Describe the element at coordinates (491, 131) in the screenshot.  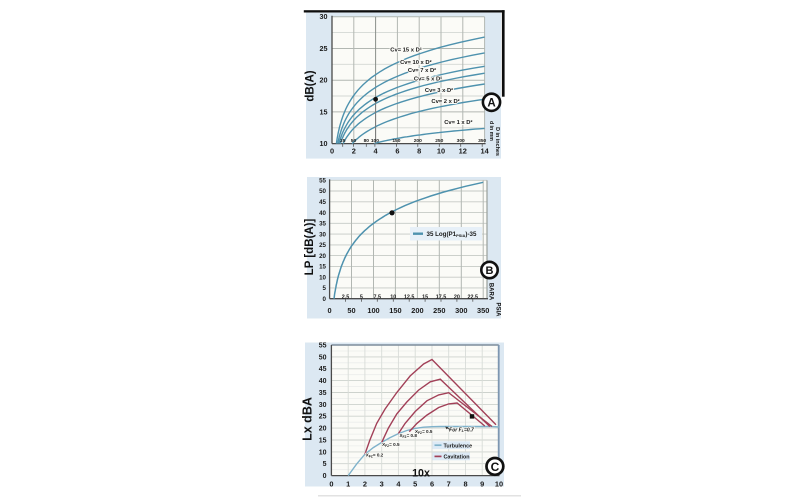
I see `svg-text: d in mm` at that location.